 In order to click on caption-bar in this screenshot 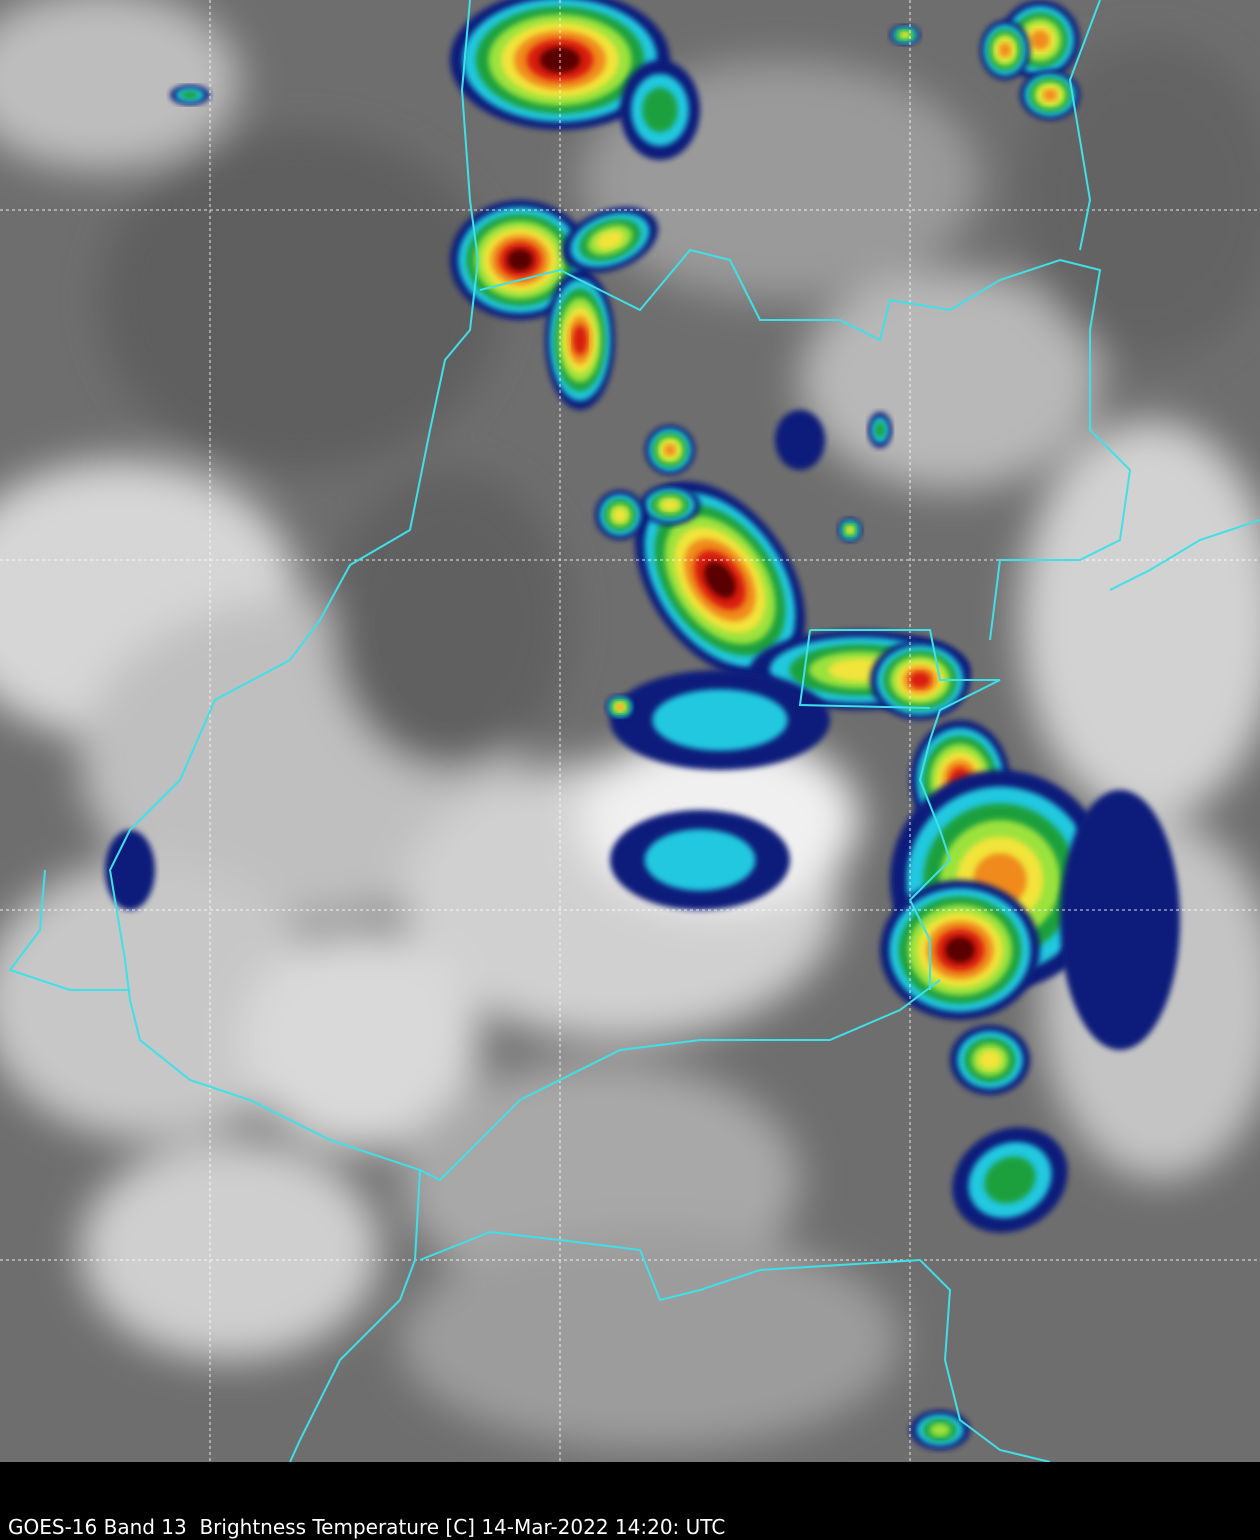, I will do `click(630, 1501)`.